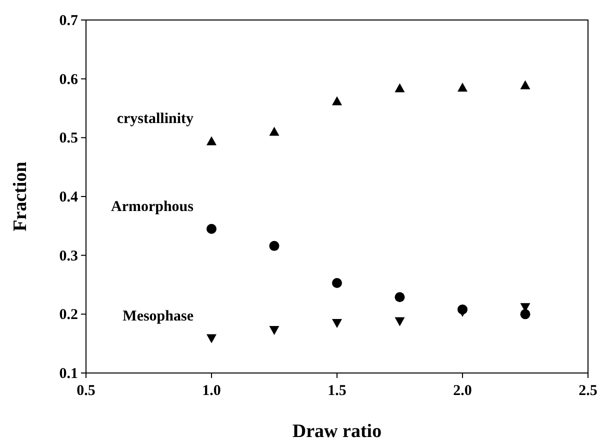 The height and width of the screenshot is (447, 603). Describe the element at coordinates (211, 391) in the screenshot. I see `x-tick-label: 1.0` at that location.